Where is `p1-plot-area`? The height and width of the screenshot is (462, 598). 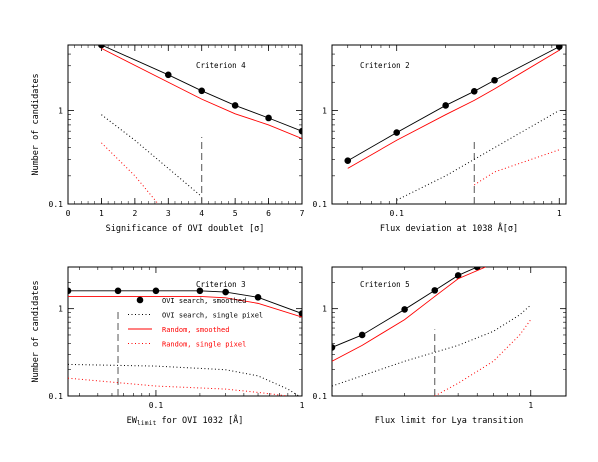 p1-plot-area is located at coordinates (200, 124).